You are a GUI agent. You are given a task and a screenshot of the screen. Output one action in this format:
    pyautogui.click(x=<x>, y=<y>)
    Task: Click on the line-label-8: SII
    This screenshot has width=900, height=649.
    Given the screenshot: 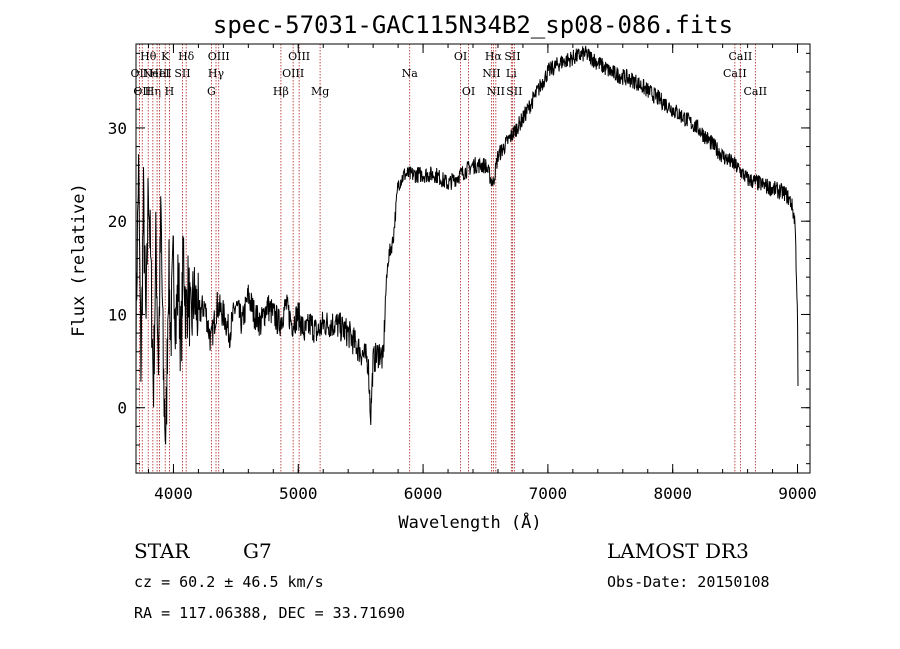 What is the action you would take?
    pyautogui.click(x=182, y=73)
    